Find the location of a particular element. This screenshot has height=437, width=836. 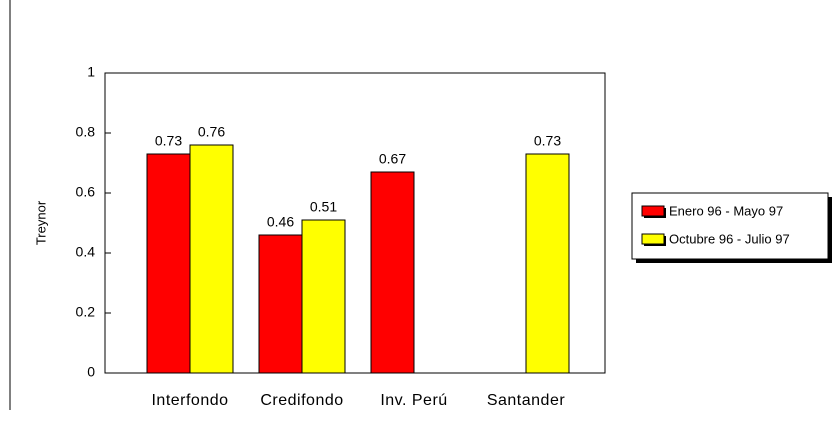

x-tick-label: Interfondo is located at coordinates (189, 400).